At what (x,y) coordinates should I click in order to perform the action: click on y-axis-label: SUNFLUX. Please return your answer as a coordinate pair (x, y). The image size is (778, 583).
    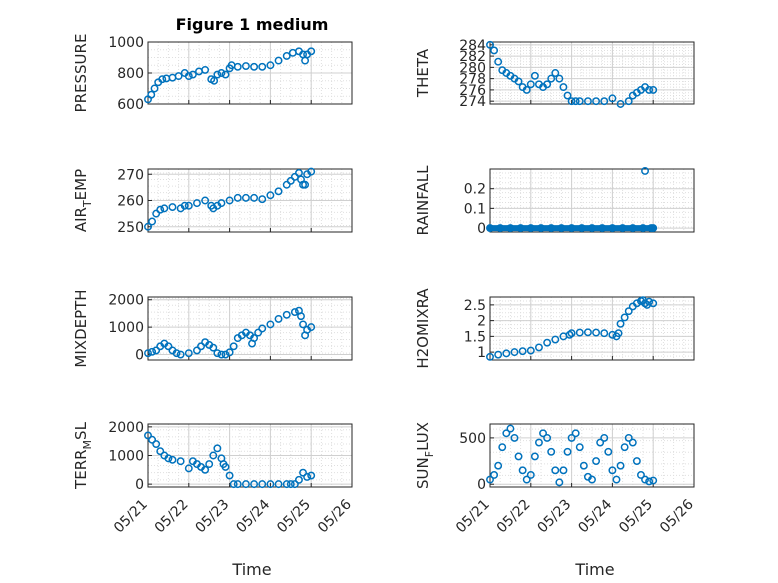
    Looking at the image, I should click on (425, 455).